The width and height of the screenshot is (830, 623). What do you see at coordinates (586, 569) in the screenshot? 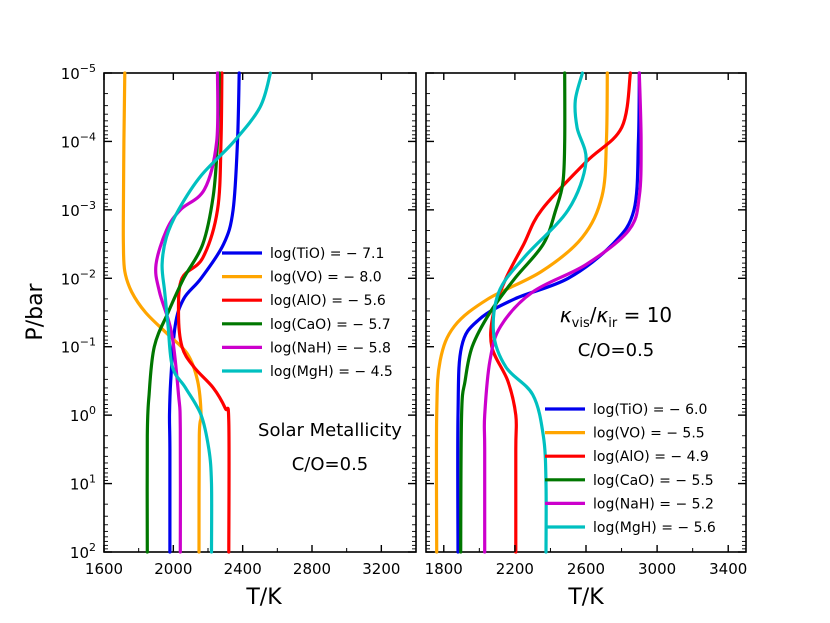
I see `right-x-tick-label: 2600` at bounding box center [586, 569].